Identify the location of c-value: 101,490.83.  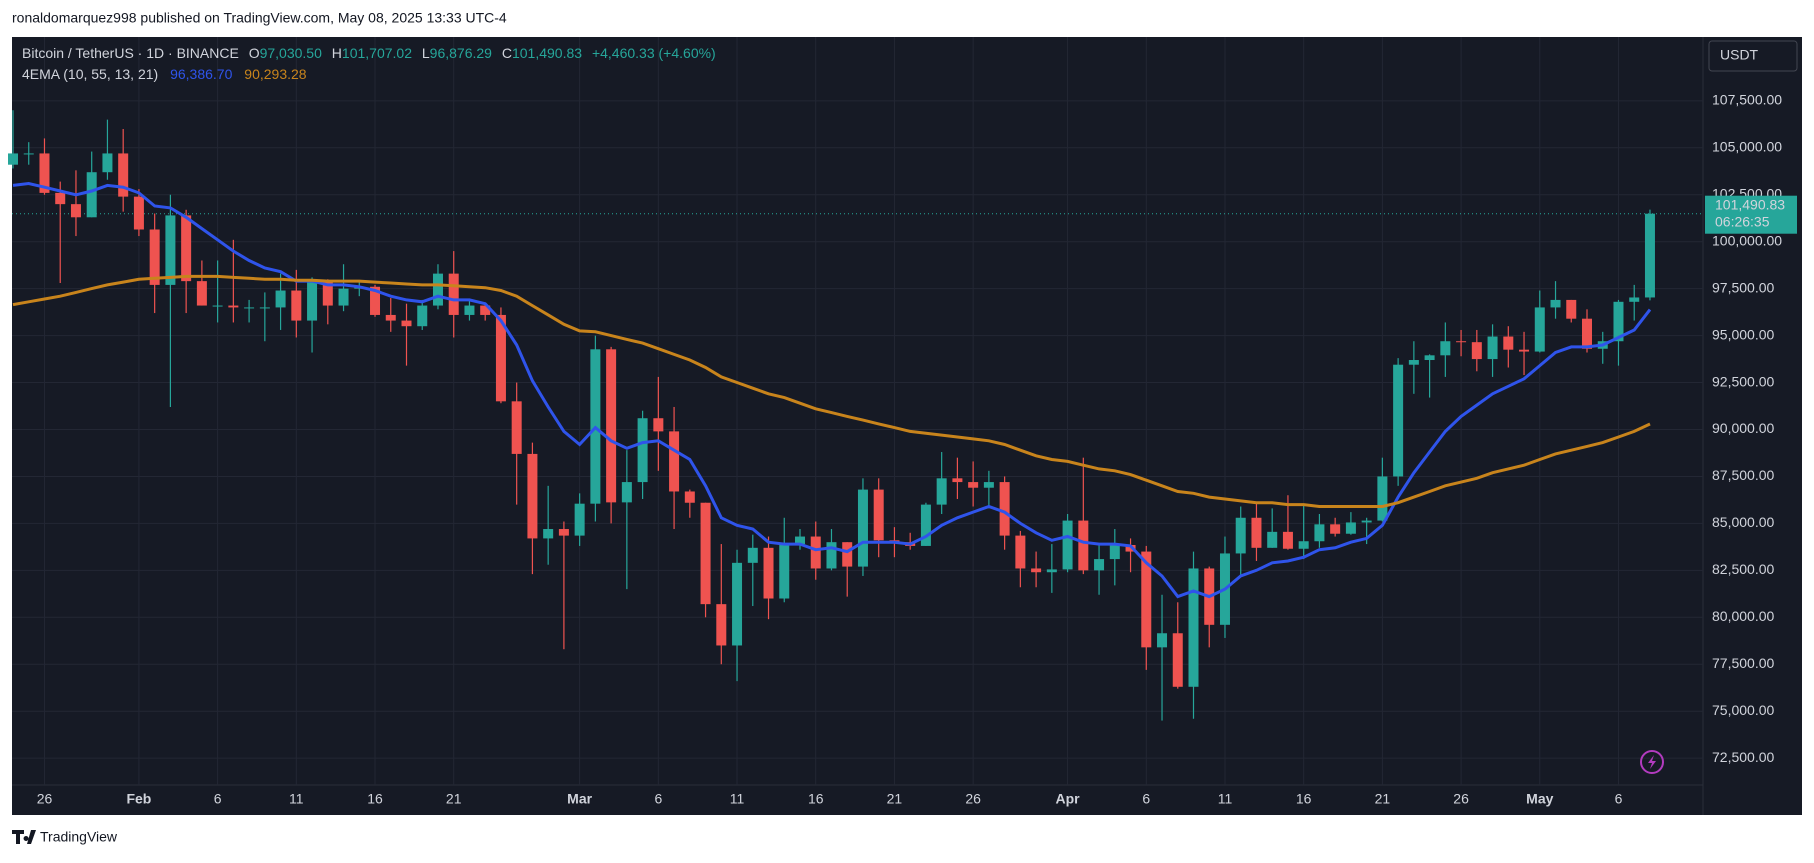
(547, 53).